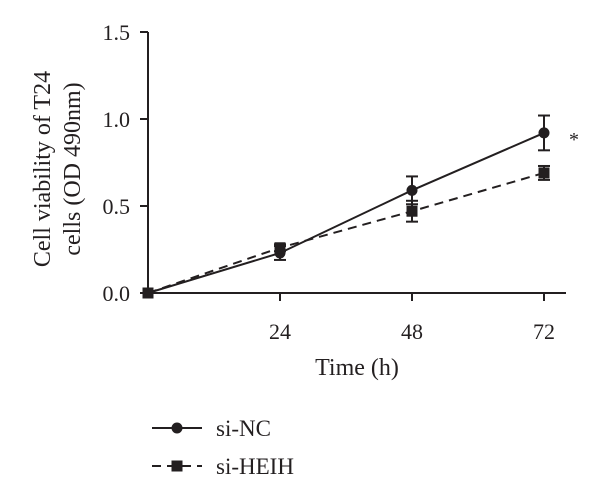 The width and height of the screenshot is (600, 498). I want to click on y-tick-label: 0.5, so click(117, 206).